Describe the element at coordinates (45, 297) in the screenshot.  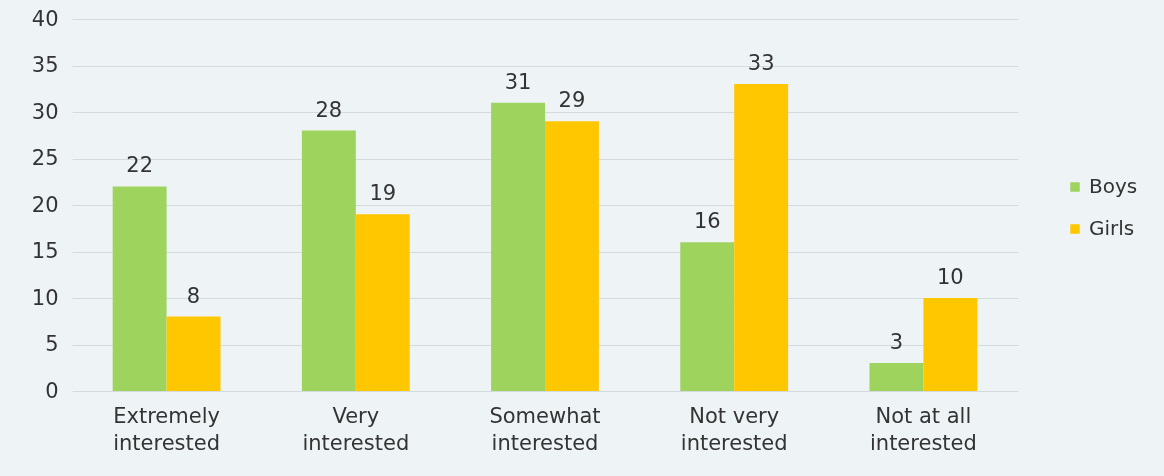
I see `y-tick-label: 10` at that location.